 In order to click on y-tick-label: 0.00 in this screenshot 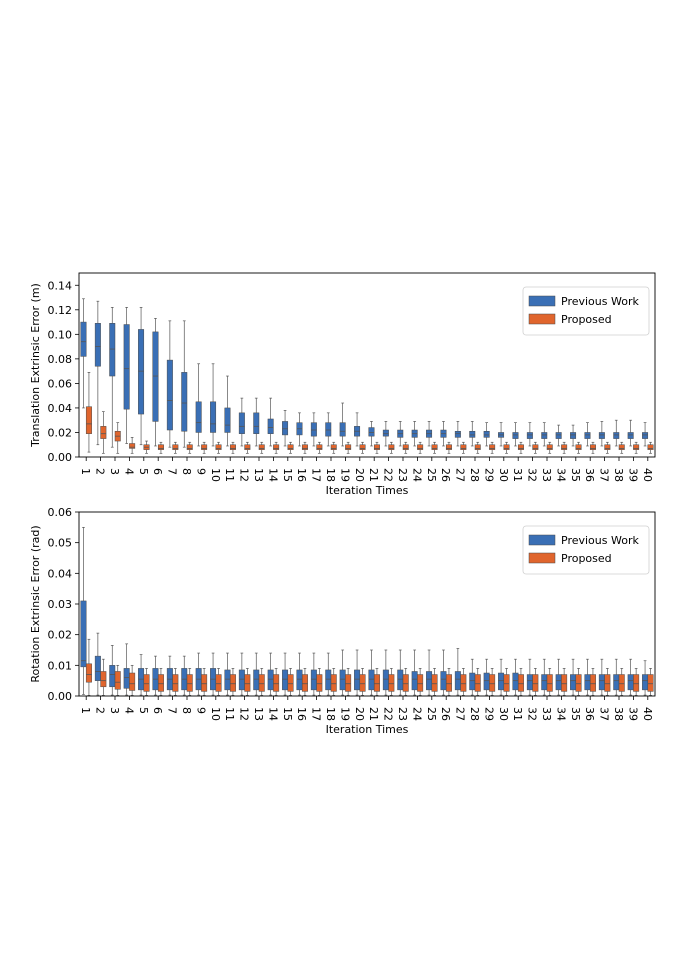, I will do `click(60, 696)`.